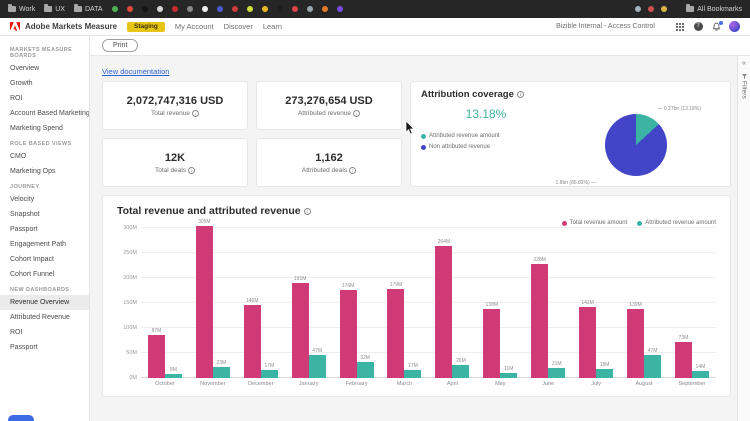  I want to click on sidebar-item-attributed-revenue: Attributed Revenue, so click(40, 317).